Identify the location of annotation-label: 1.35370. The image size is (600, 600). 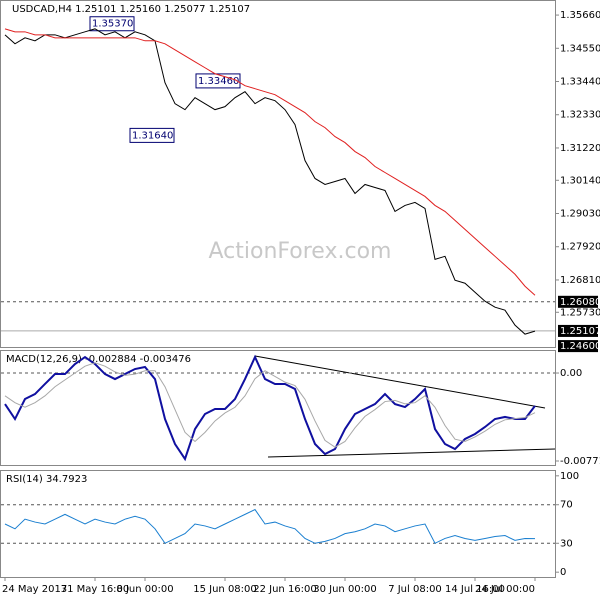
(112, 24).